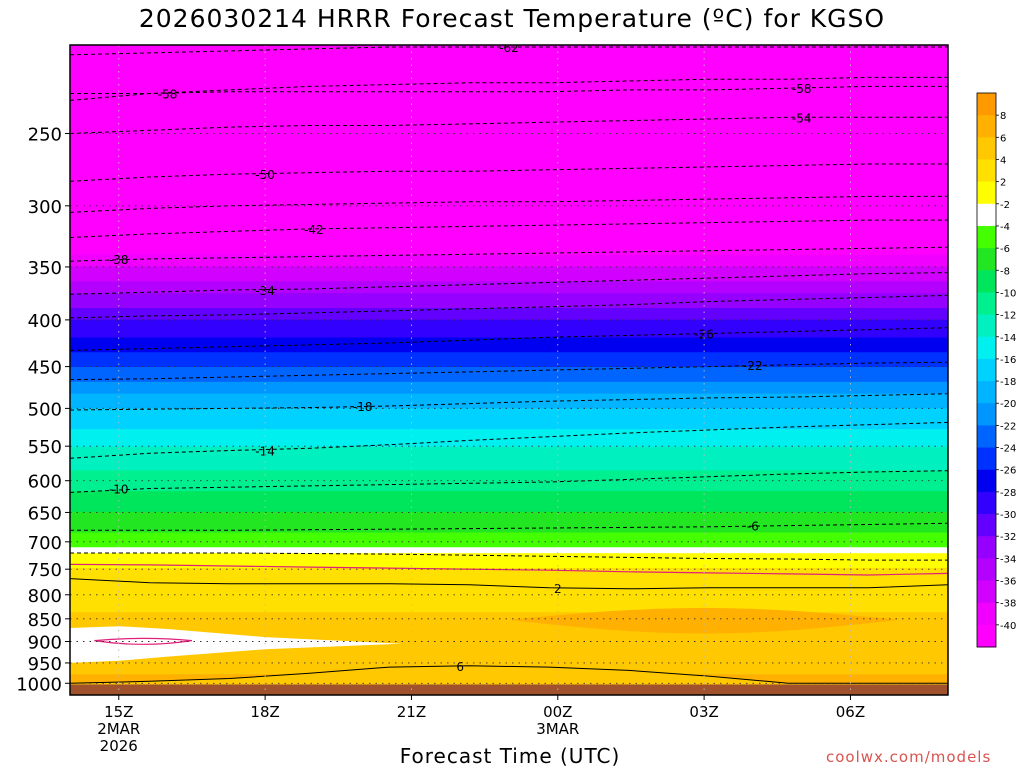 Image resolution: width=1024 pixels, height=768 pixels. I want to click on colorbar-label: 8, so click(1003, 116).